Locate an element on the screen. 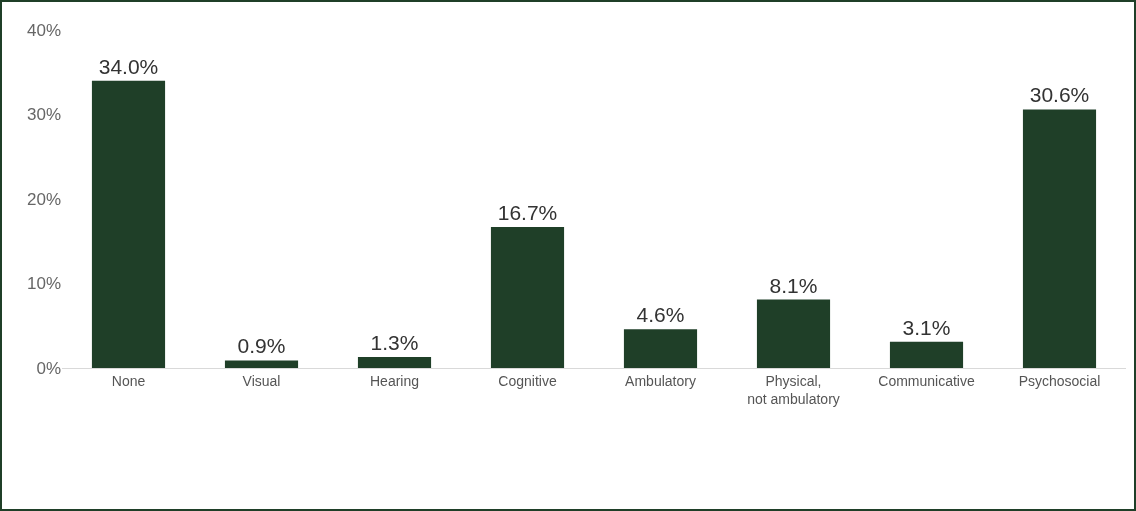 The height and width of the screenshot is (511, 1136). x-tick-label: Psychosocial is located at coordinates (1059, 380).